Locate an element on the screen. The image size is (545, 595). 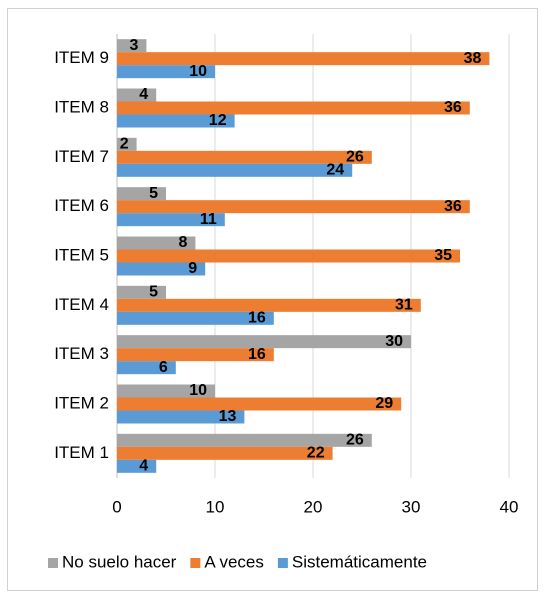
x-tick-label: 40 is located at coordinates (509, 506).